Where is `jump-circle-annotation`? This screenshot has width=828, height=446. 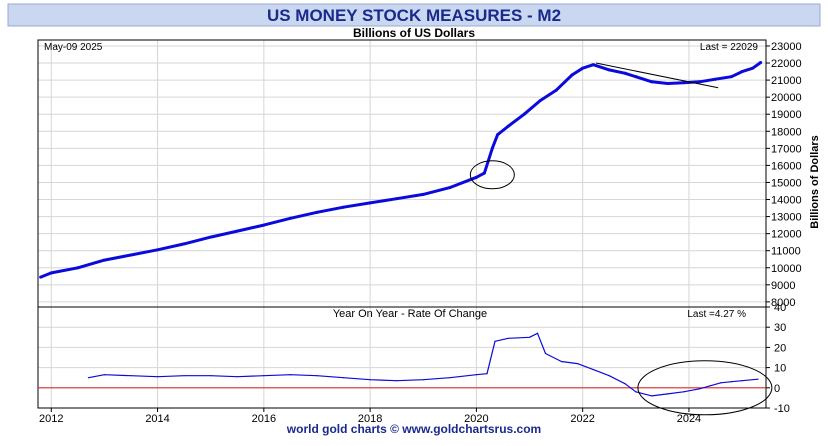
jump-circle-annotation is located at coordinates (492, 175).